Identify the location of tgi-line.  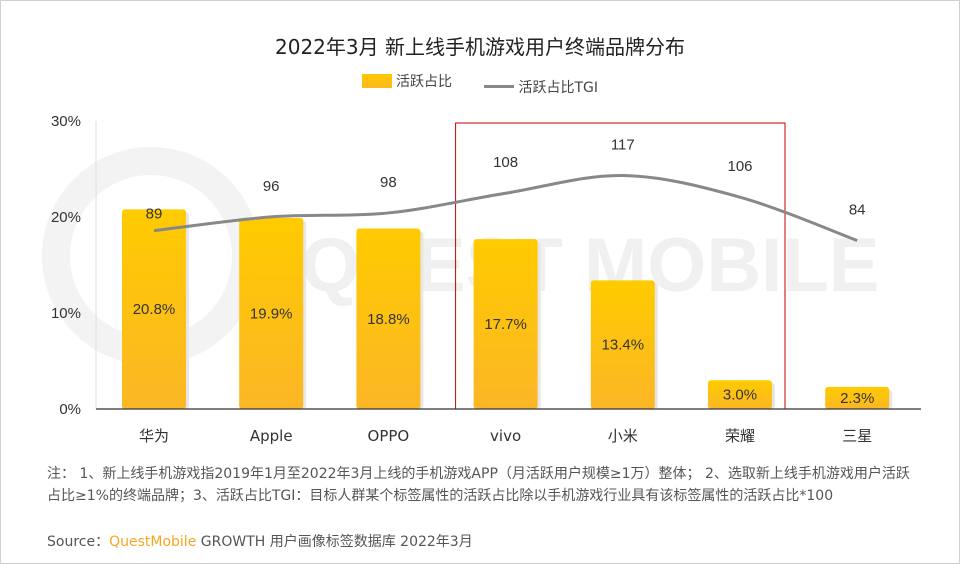
(505, 208).